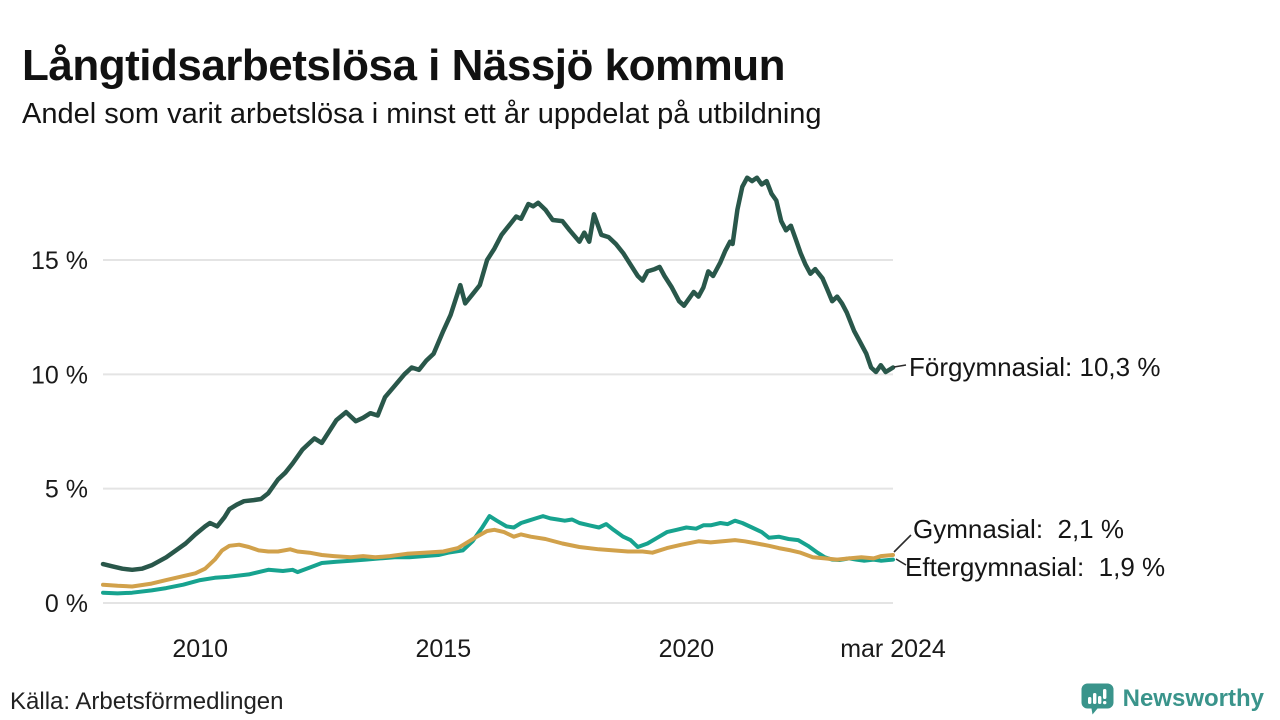 This screenshot has height=720, width=1280. I want to click on x-tick-label: mar 2024, so click(893, 649).